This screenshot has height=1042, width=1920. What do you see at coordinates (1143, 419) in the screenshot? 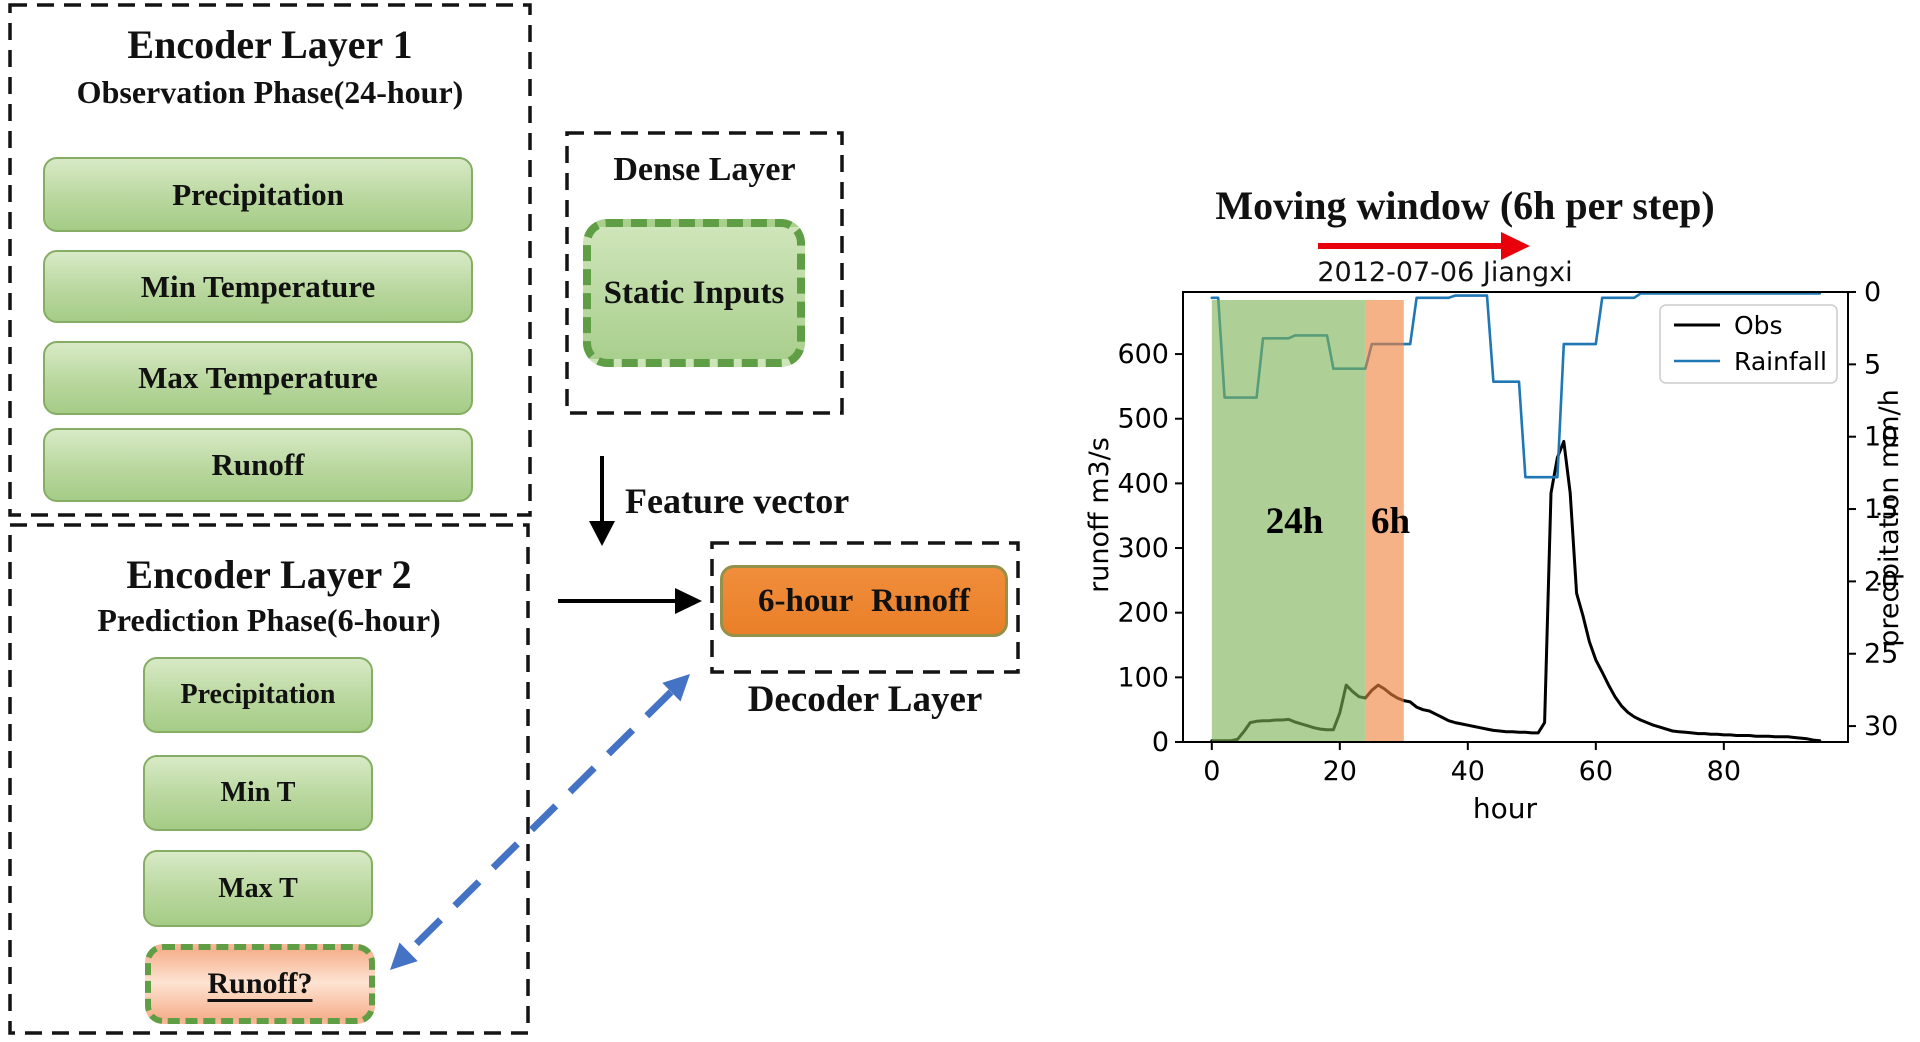
I see `y-left-tick-label: 500` at bounding box center [1143, 419].